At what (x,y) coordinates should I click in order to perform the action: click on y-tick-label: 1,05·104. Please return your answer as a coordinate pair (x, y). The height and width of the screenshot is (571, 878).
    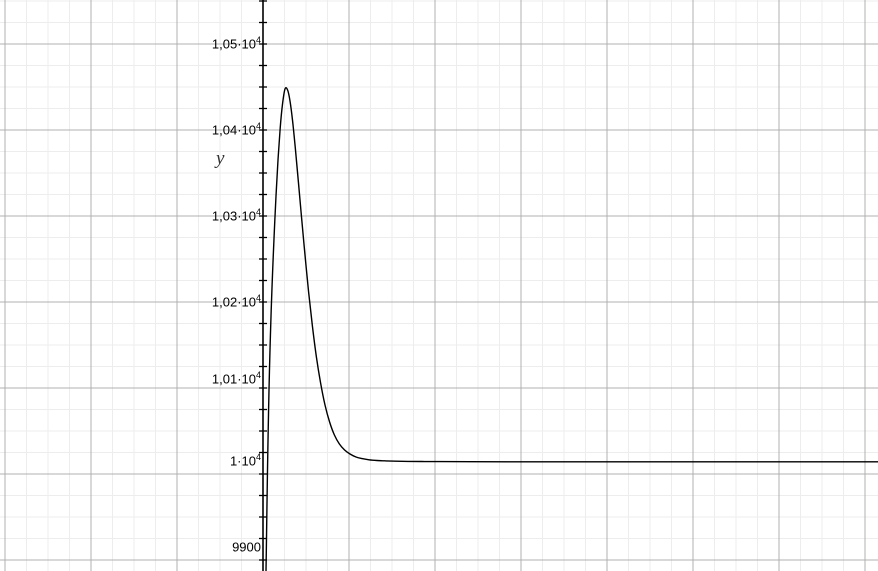
    Looking at the image, I should click on (130, 43).